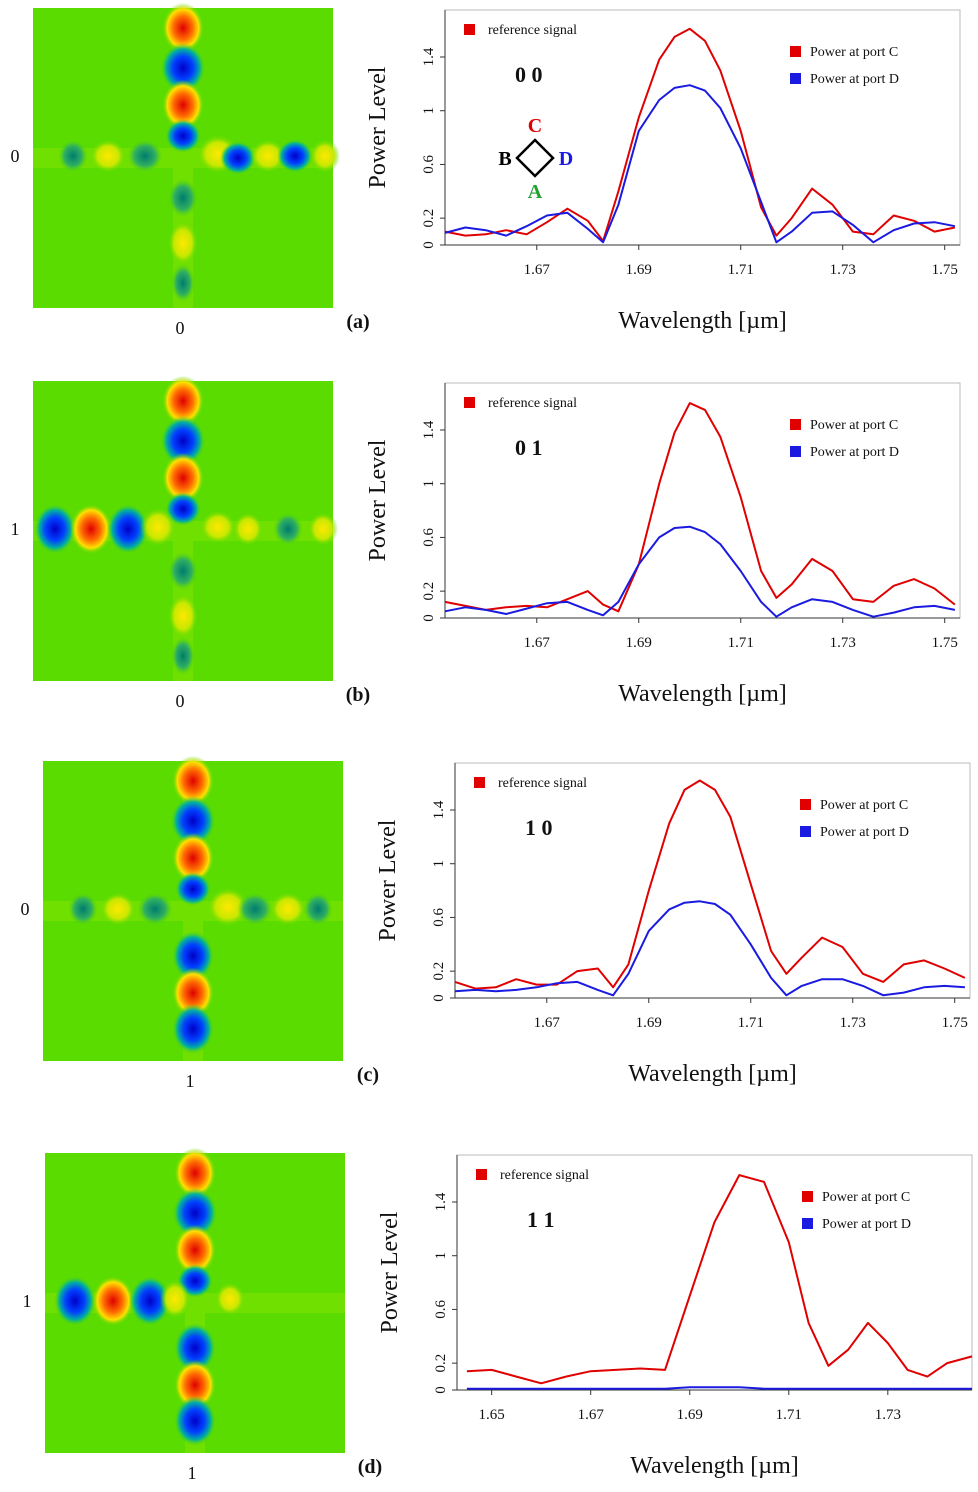  What do you see at coordinates (532, 403) in the screenshot?
I see `legend-note: reference signal` at bounding box center [532, 403].